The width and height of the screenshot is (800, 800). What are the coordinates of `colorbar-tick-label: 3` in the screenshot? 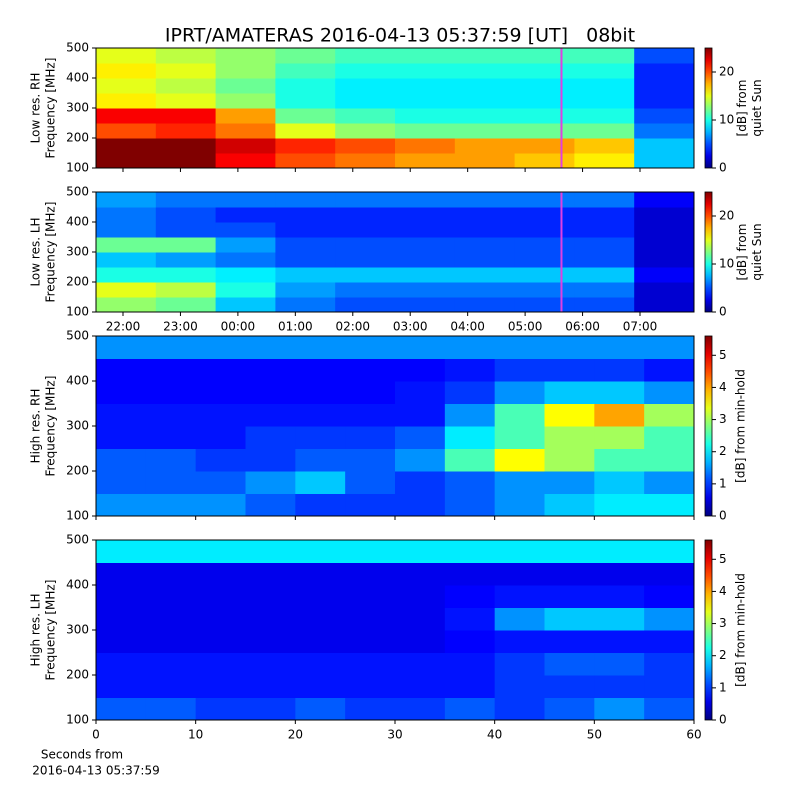 It's located at (723, 623).